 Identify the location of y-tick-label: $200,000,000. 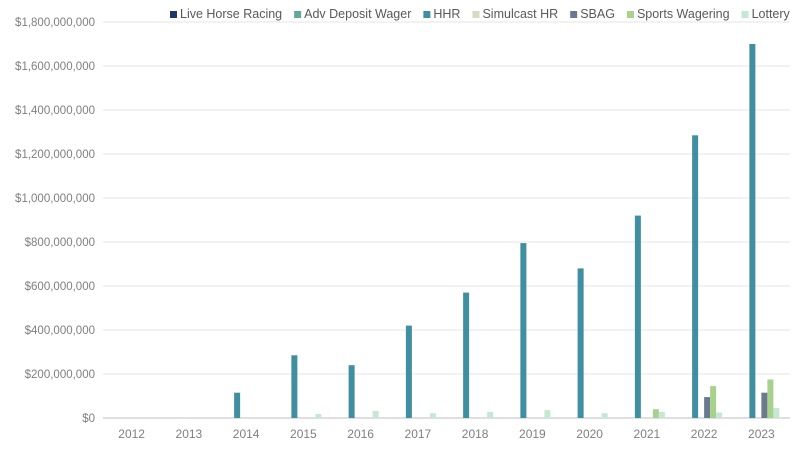
(60, 375).